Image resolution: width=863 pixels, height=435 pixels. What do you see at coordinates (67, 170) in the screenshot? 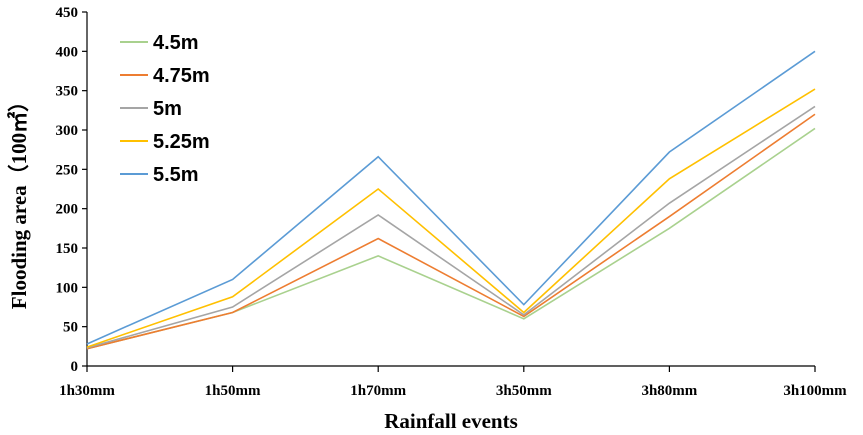
I see `y-tick-label: 250` at bounding box center [67, 170].